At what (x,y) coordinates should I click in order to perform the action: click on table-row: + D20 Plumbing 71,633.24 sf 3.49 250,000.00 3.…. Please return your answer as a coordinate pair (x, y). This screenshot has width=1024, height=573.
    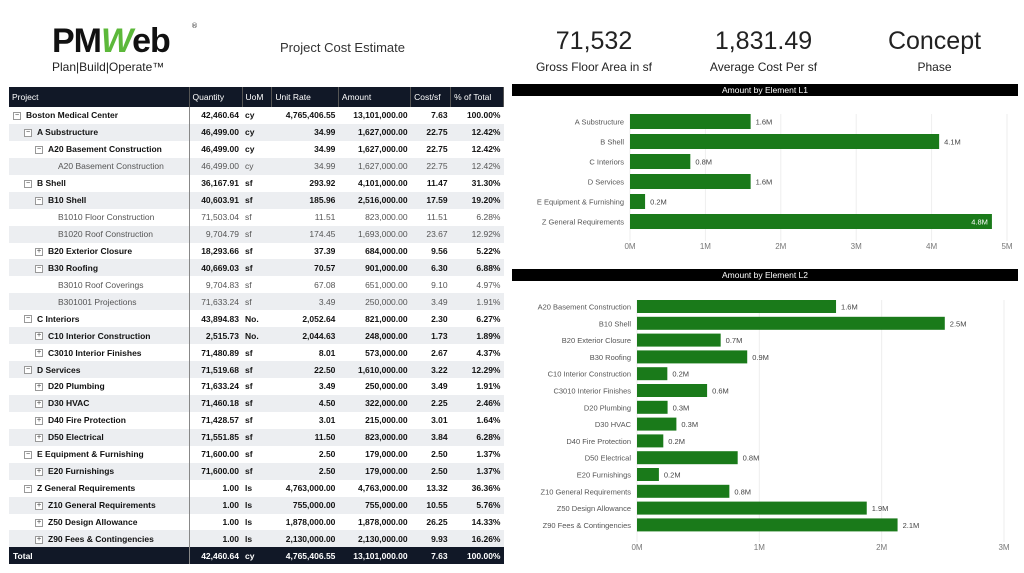
    Looking at the image, I should click on (256, 386).